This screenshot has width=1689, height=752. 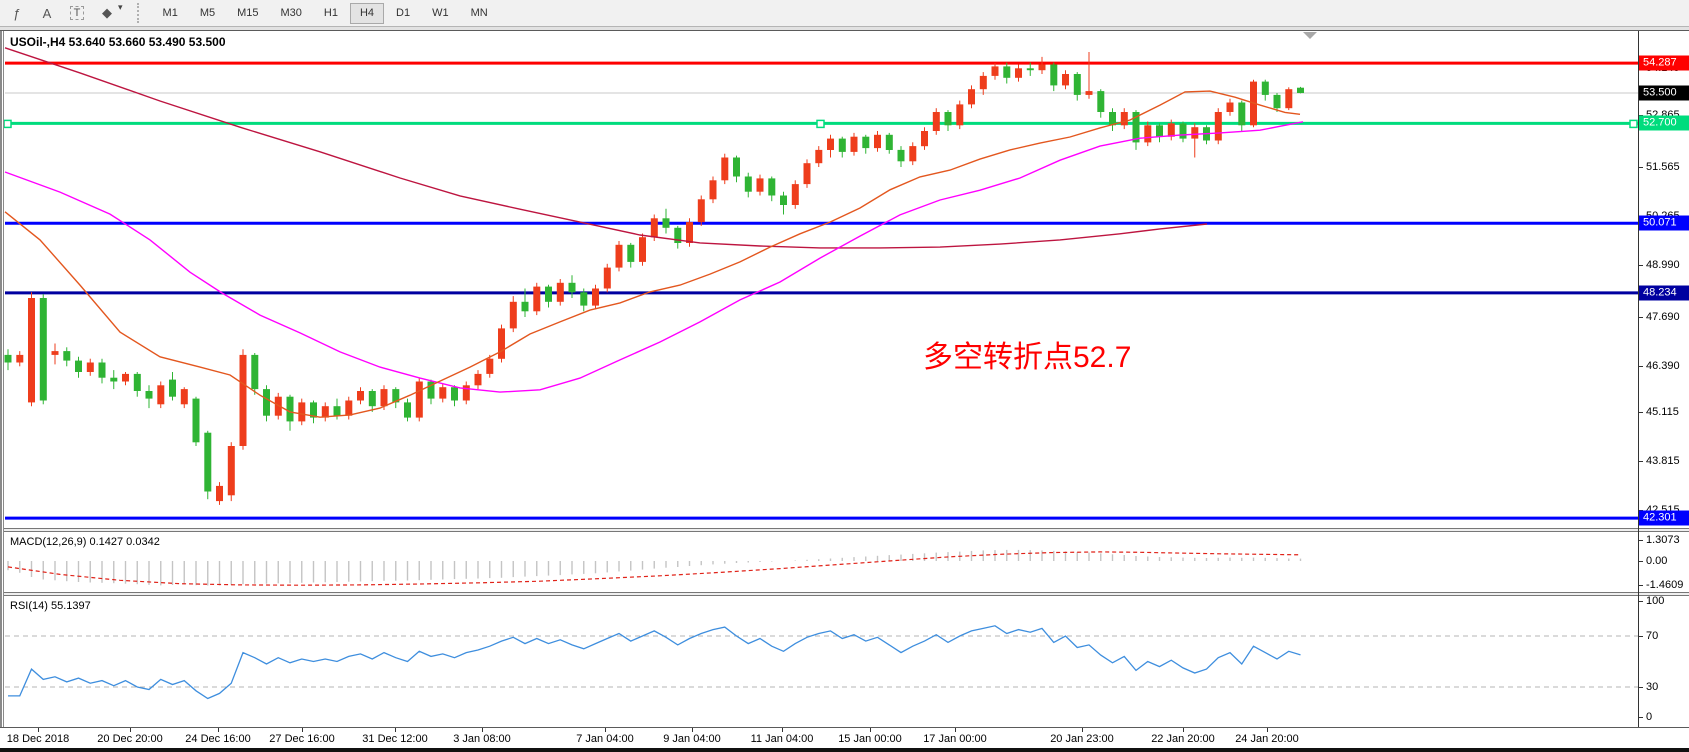 What do you see at coordinates (1267, 739) in the screenshot?
I see `time-label: 24 Jan 20:00` at bounding box center [1267, 739].